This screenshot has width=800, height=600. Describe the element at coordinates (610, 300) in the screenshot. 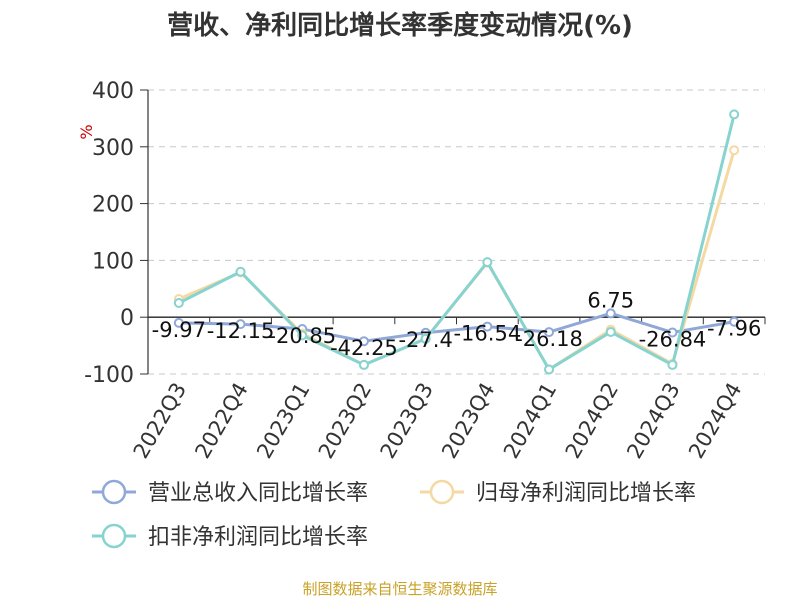

I see `data-label: 6.75` at that location.